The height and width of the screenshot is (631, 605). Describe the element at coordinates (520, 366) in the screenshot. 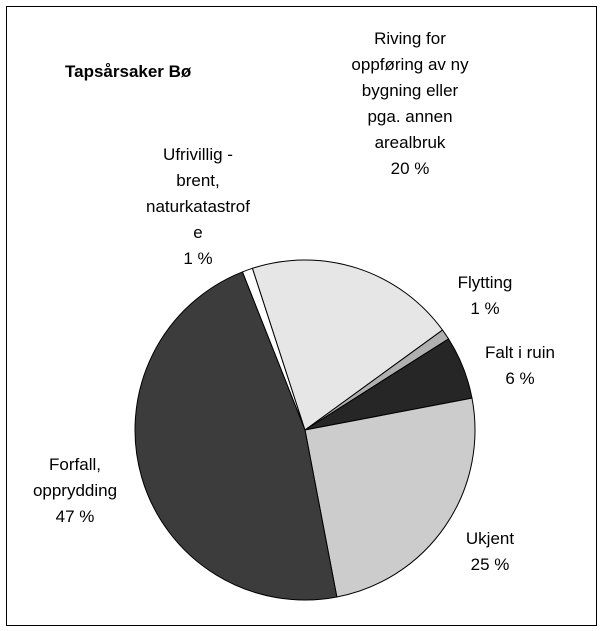

I see `slice-label: Falt i ruin 6 %` at that location.